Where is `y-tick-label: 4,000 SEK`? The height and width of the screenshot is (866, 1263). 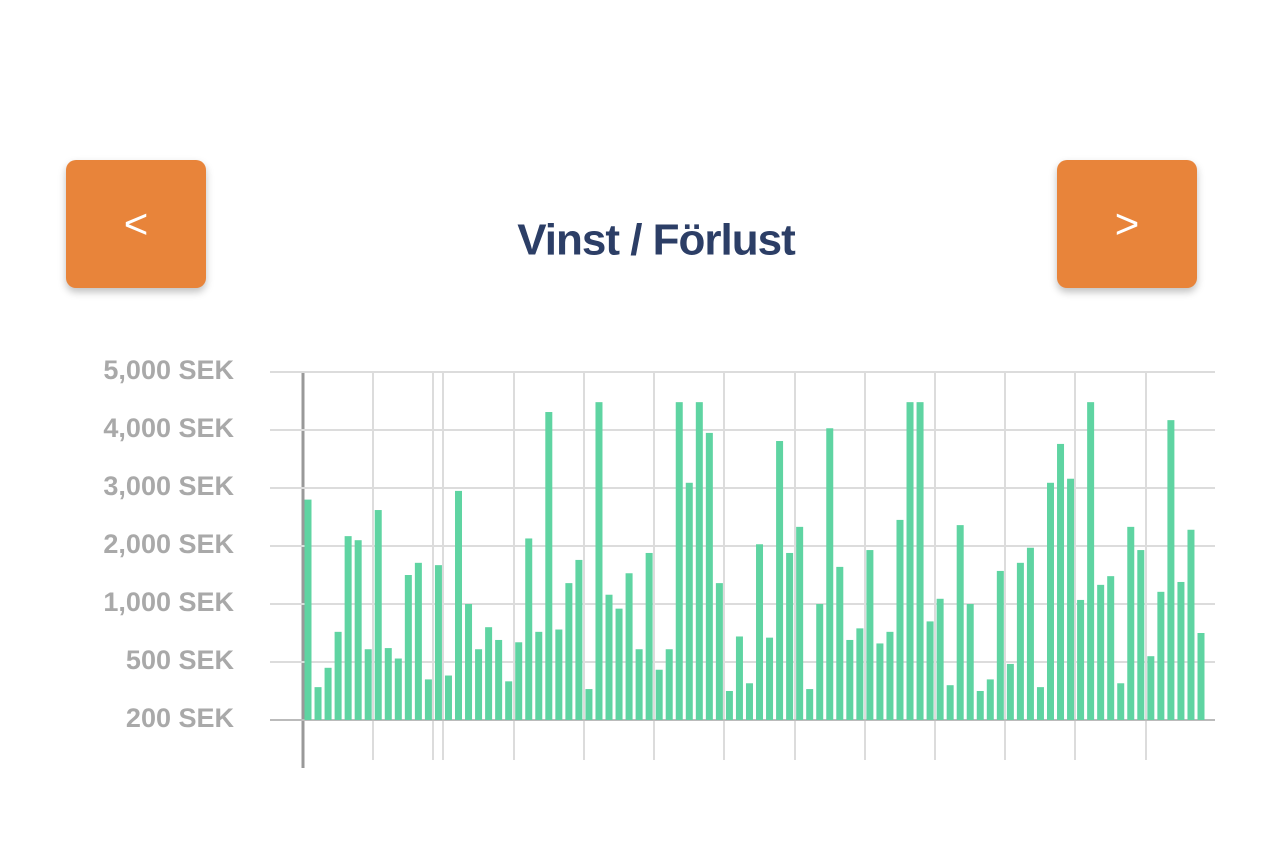
y-tick-label: 4,000 SEK is located at coordinates (168, 428).